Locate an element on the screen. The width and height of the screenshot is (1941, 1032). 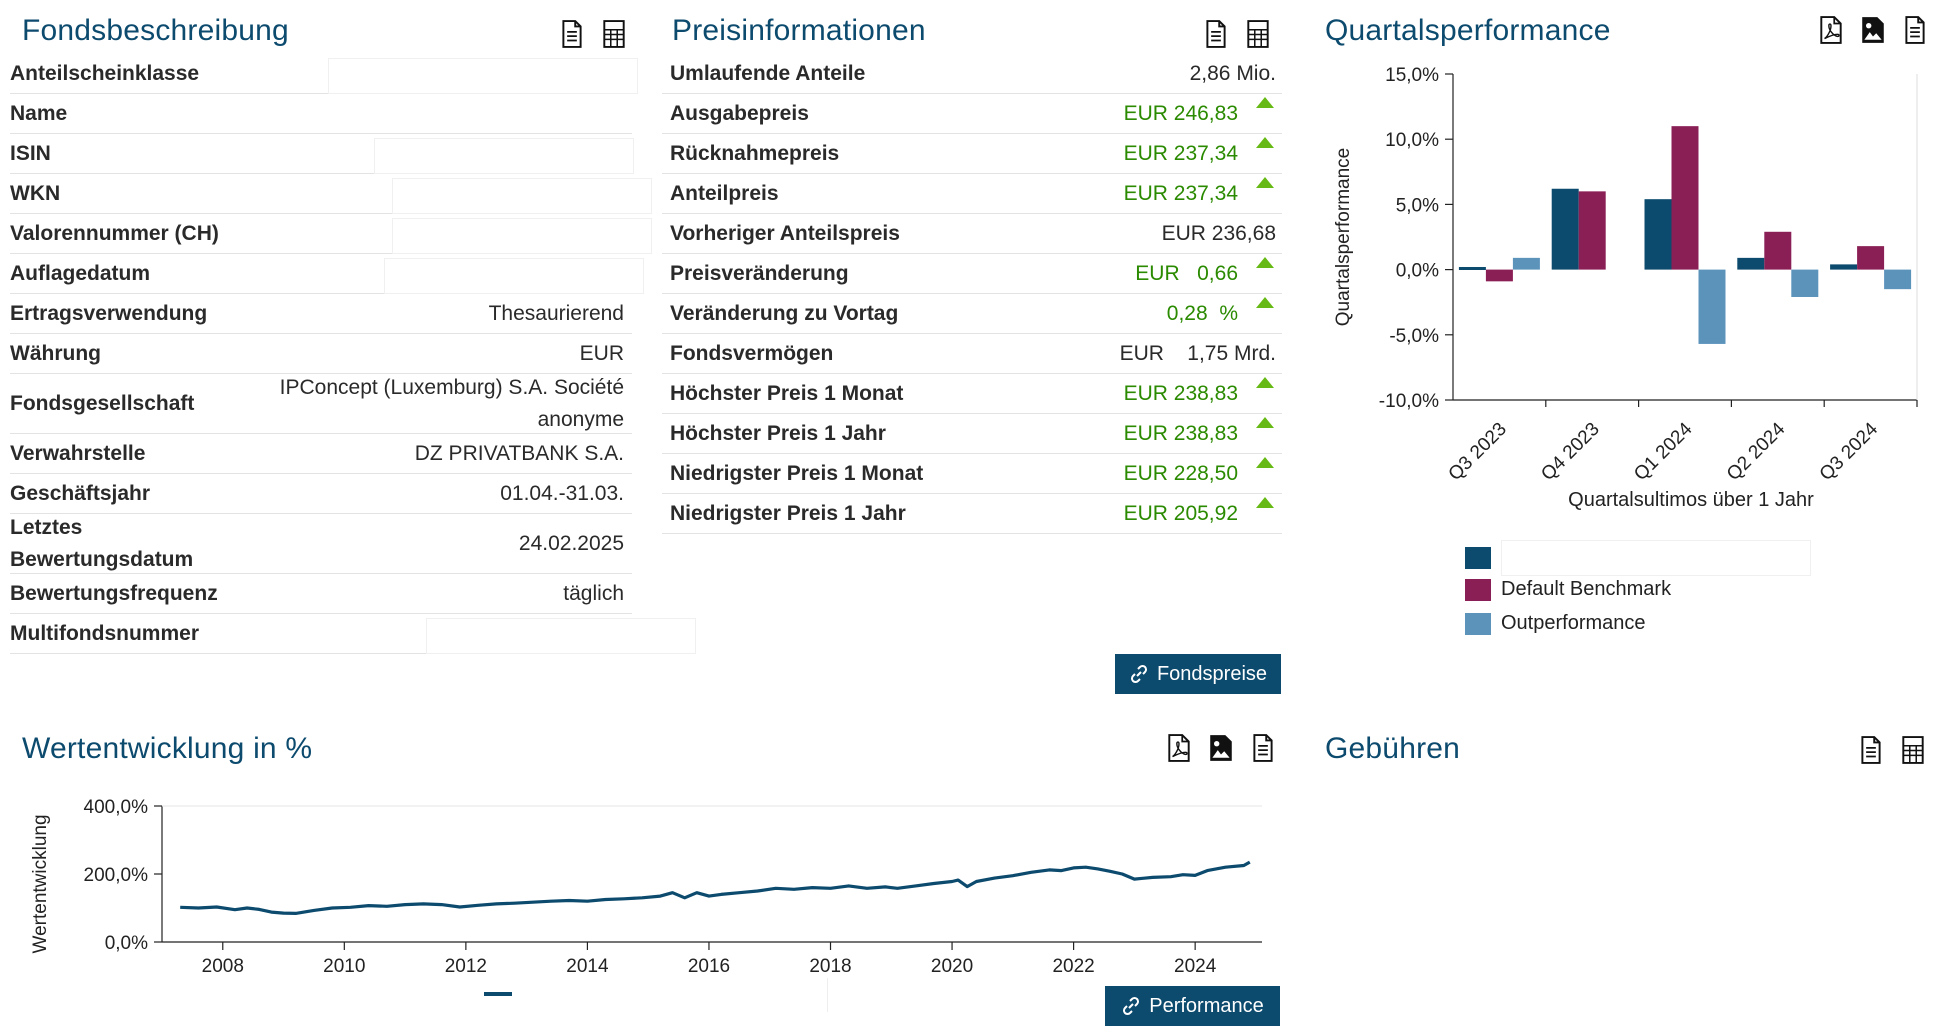
preis-row: Niedrigster Preis 1 Monat EUR 228,50 is located at coordinates (972, 474).